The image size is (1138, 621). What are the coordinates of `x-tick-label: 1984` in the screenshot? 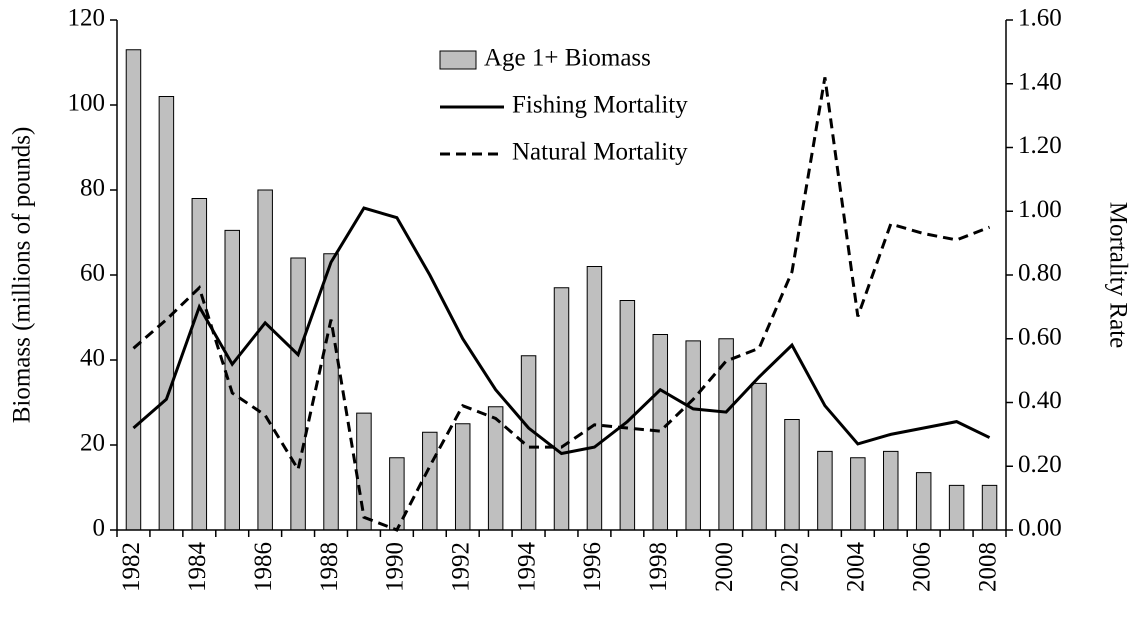 It's located at (197, 567).